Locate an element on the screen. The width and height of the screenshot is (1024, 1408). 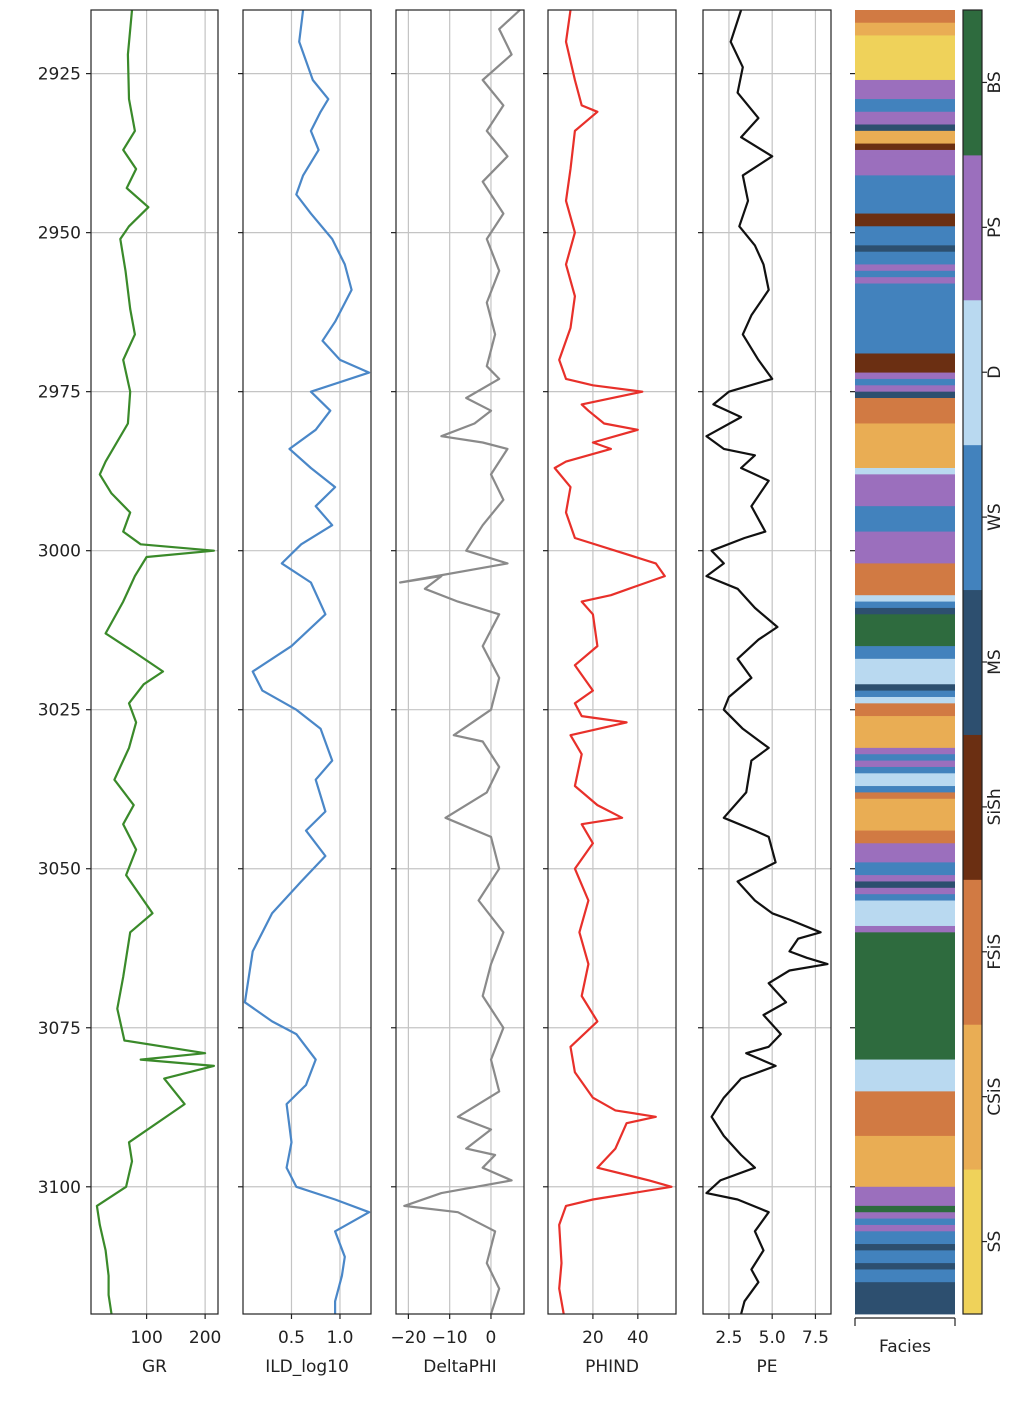
facies-colorbar is located at coordinates (974, 662).